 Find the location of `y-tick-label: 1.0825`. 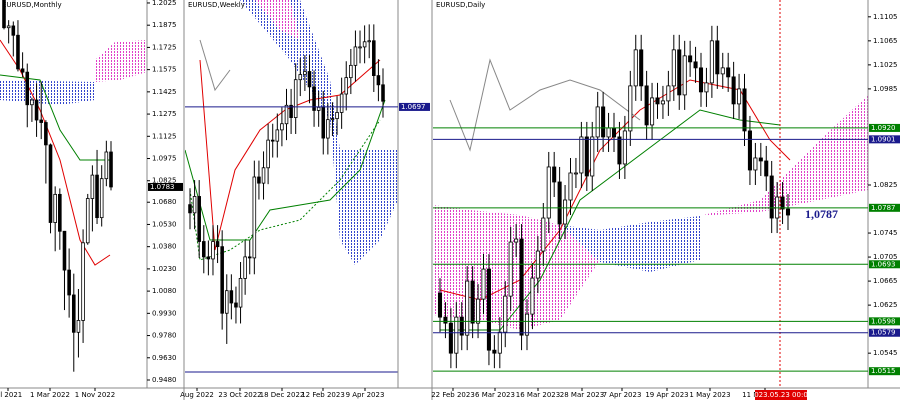

y-tick-label: 1.0825 is located at coordinates (164, 181).